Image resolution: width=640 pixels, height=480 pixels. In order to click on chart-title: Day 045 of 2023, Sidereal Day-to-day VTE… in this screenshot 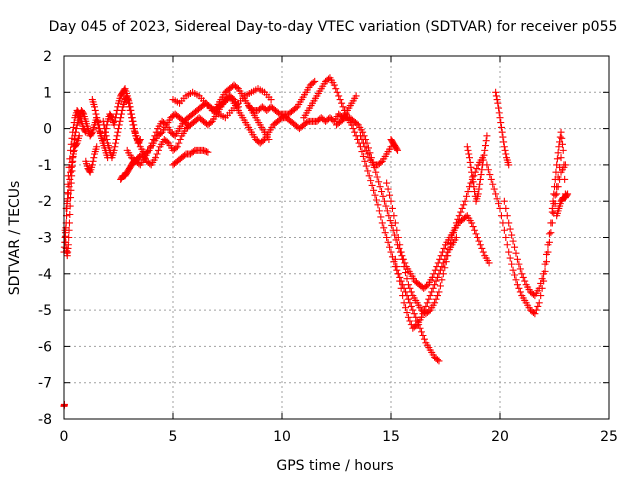, I will do `click(333, 27)`.